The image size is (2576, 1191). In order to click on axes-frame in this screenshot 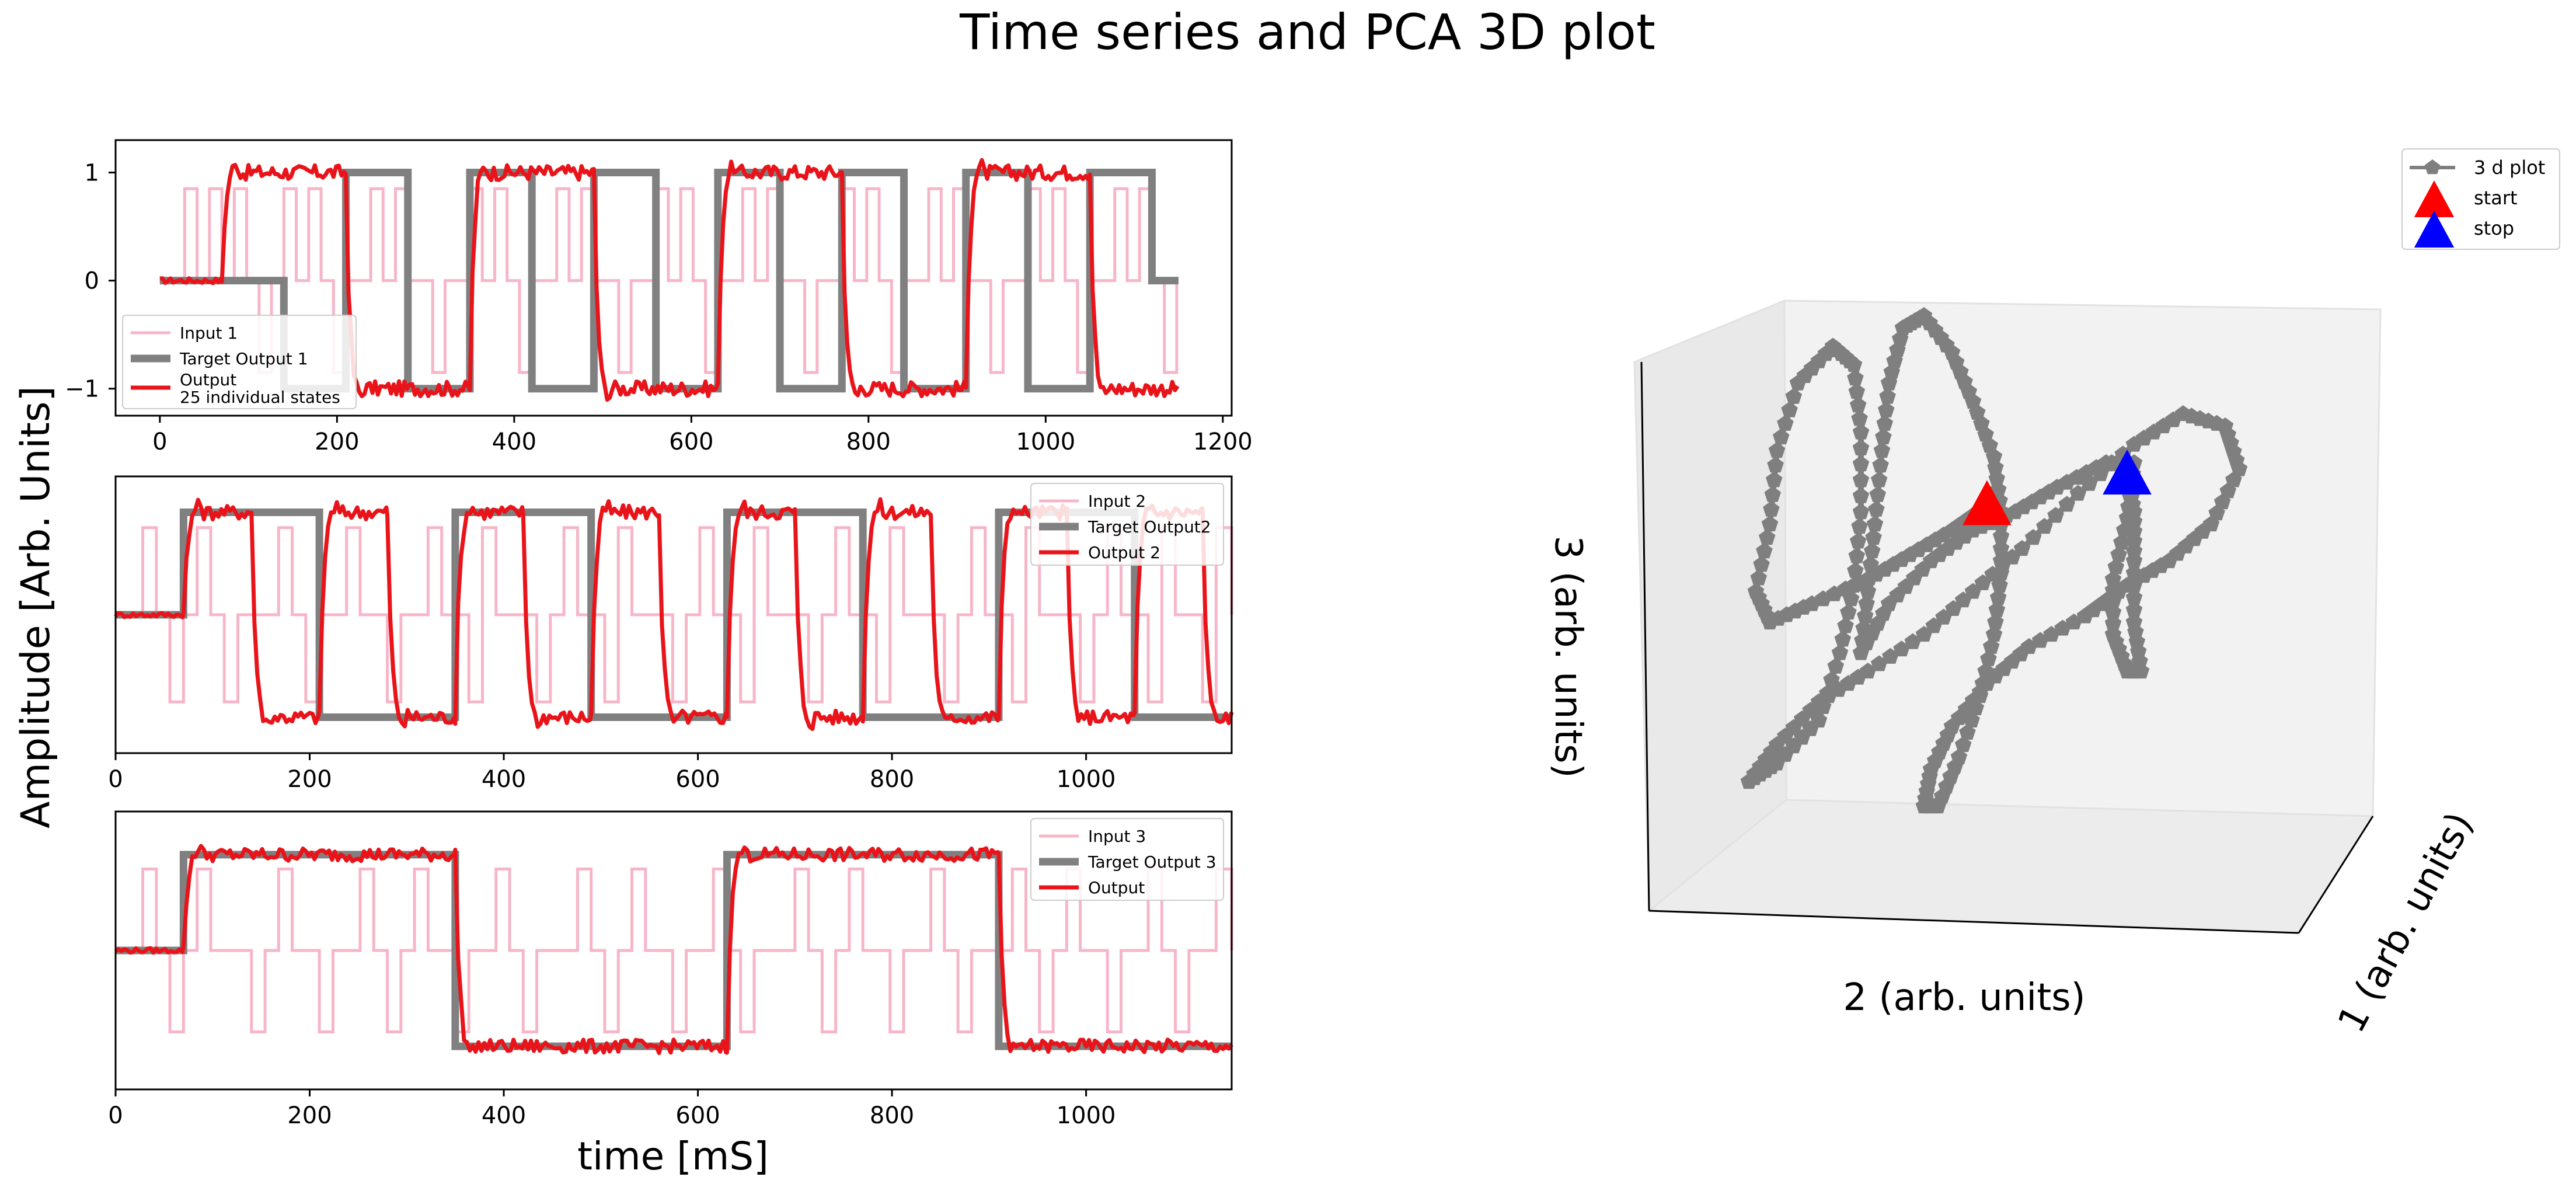, I will do `click(674, 278)`.